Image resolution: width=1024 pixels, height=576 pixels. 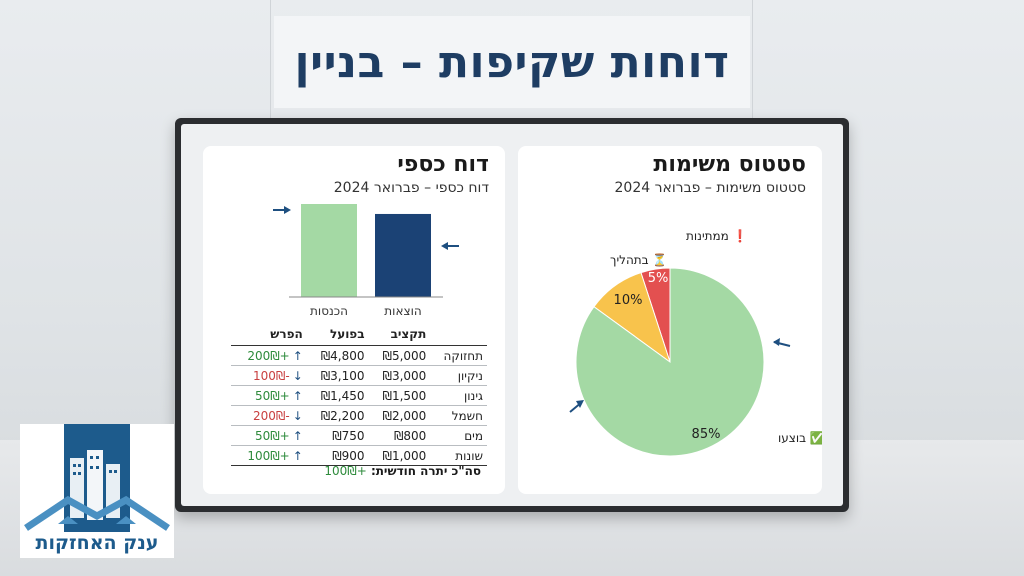 I want to click on table-row: ניקיון ₪3,000 ₪3,100 ↓-100₪, so click(x=359, y=375).